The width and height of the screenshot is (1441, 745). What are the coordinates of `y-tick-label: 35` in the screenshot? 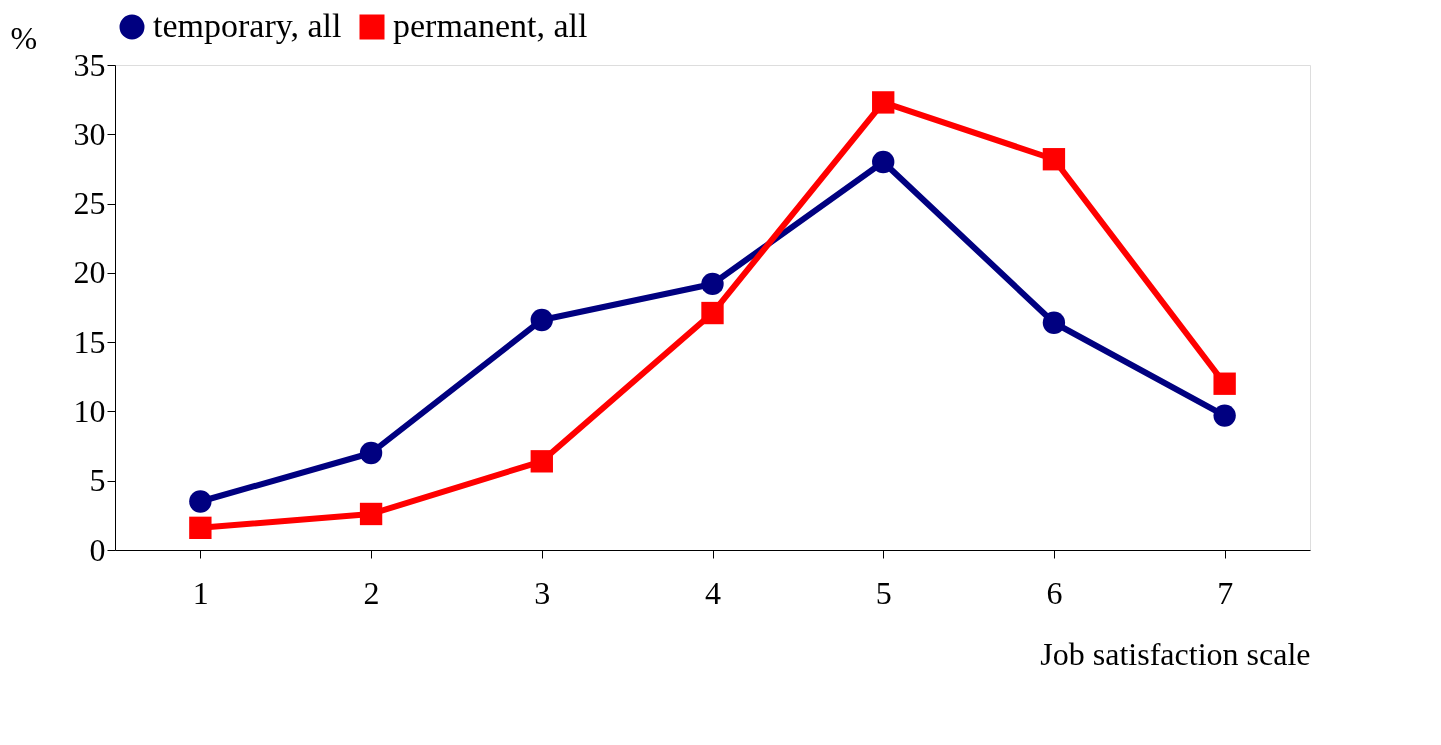 It's located at (89, 64).